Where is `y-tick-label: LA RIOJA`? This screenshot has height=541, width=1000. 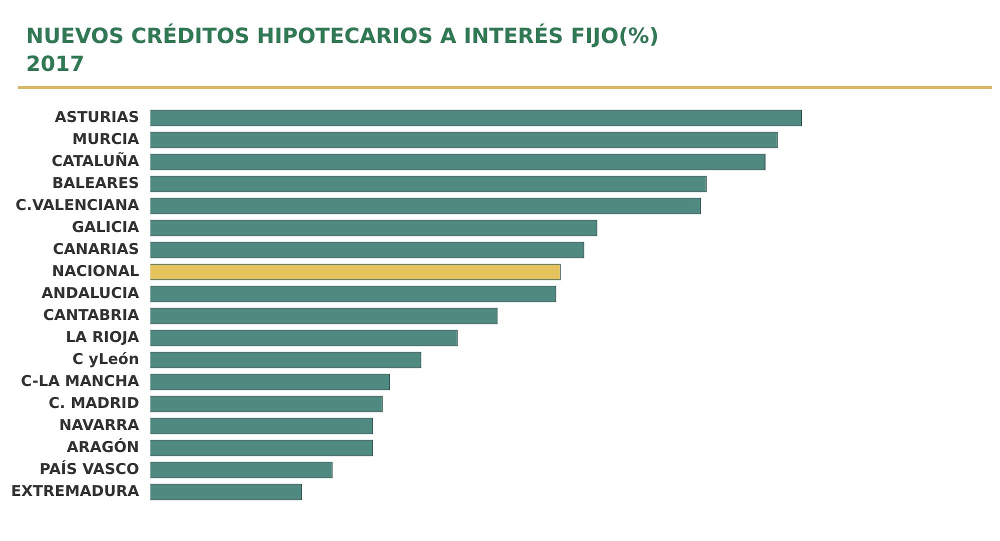 y-tick-label: LA RIOJA is located at coordinates (103, 337).